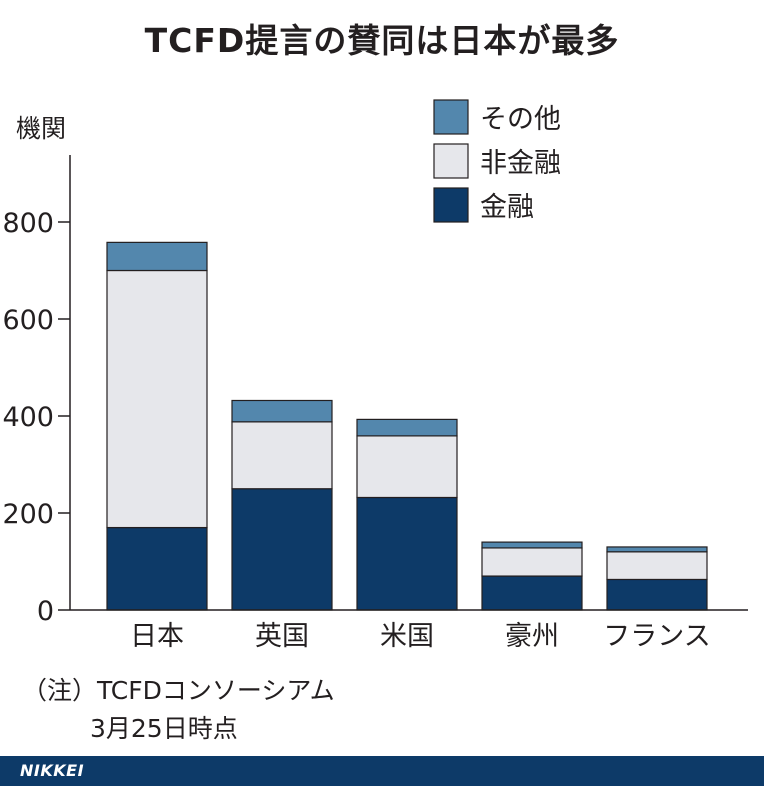 The image size is (764, 786). Describe the element at coordinates (382, 771) in the screenshot. I see `footer-bar: NIKKEI` at that location.